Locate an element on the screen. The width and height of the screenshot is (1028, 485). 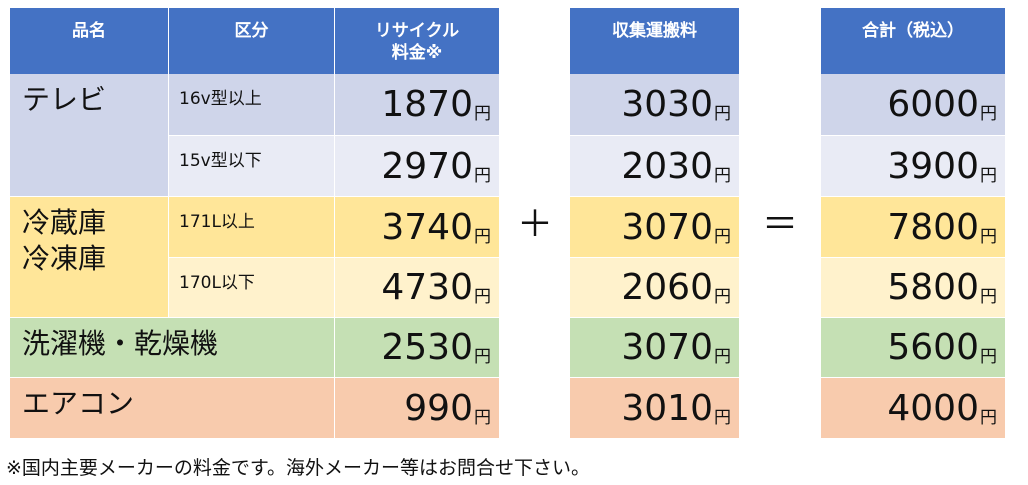
total-row-4: 5800 円 is located at coordinates (913, 287).